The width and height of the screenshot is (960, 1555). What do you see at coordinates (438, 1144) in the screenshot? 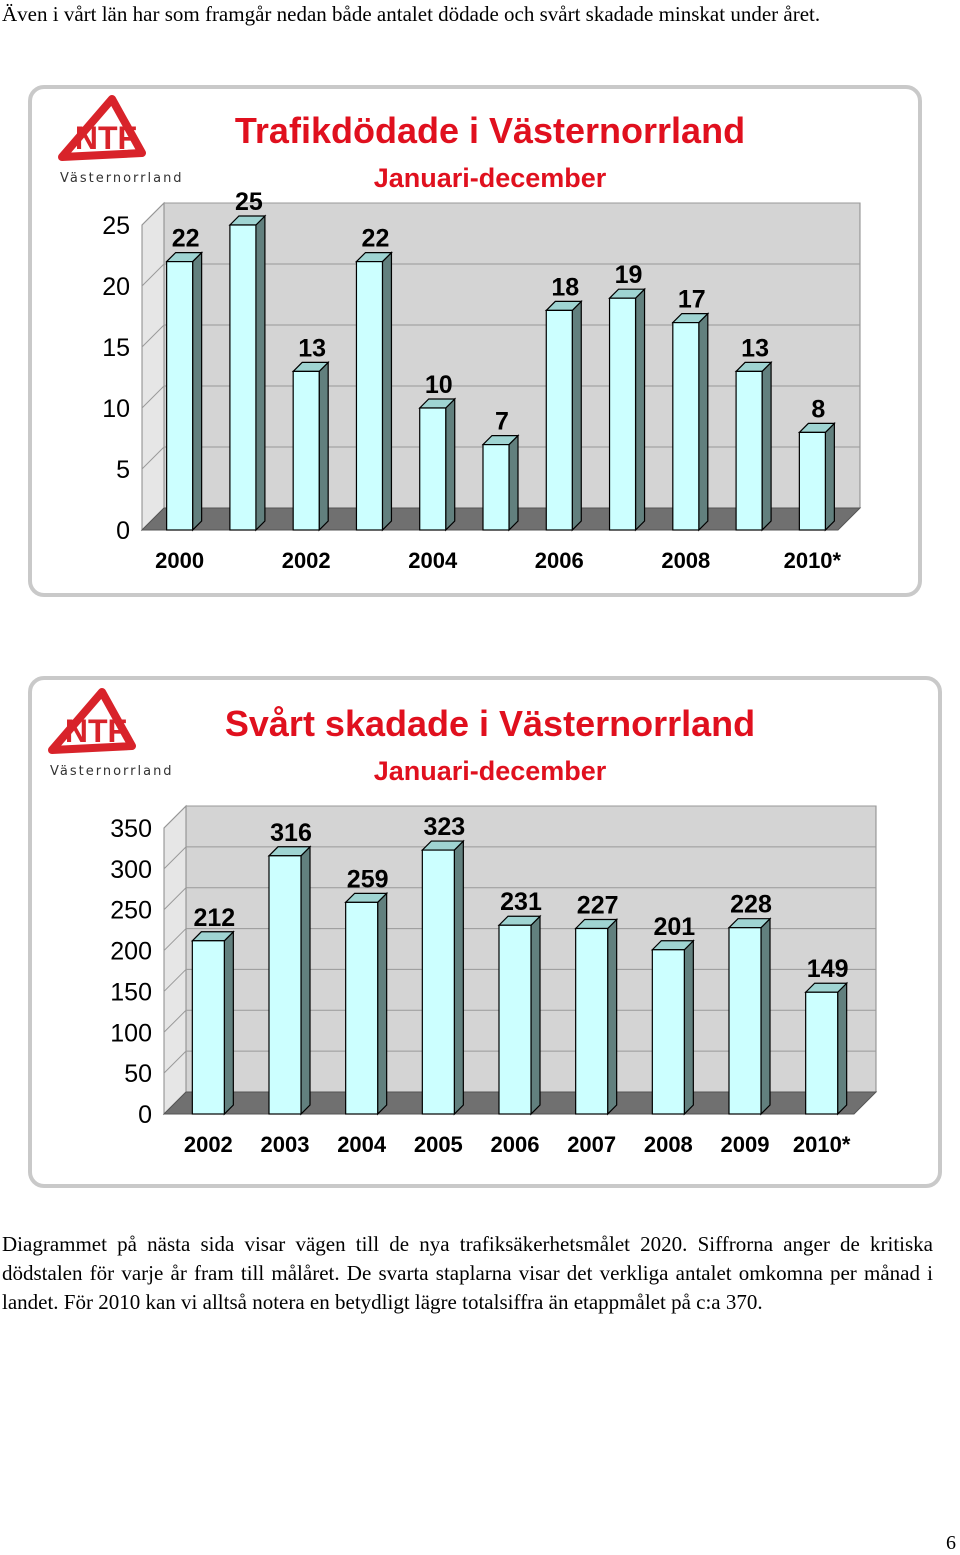
I see `x-tick-label: 2005` at bounding box center [438, 1144].